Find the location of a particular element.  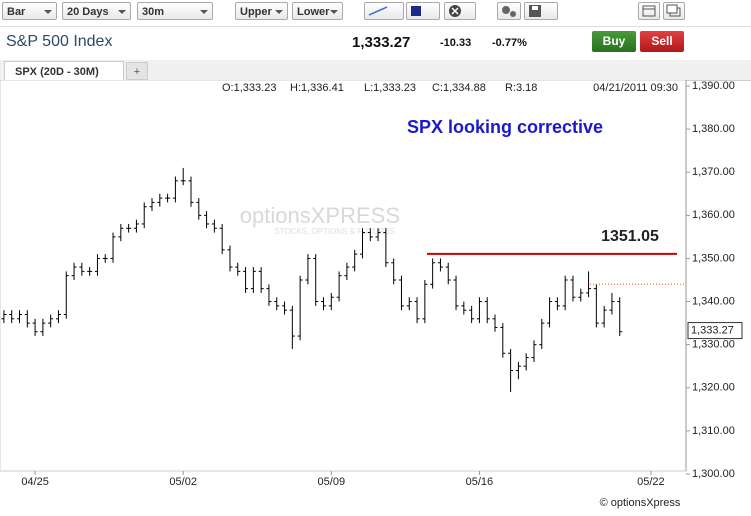

buy-button: Buy is located at coordinates (614, 41).